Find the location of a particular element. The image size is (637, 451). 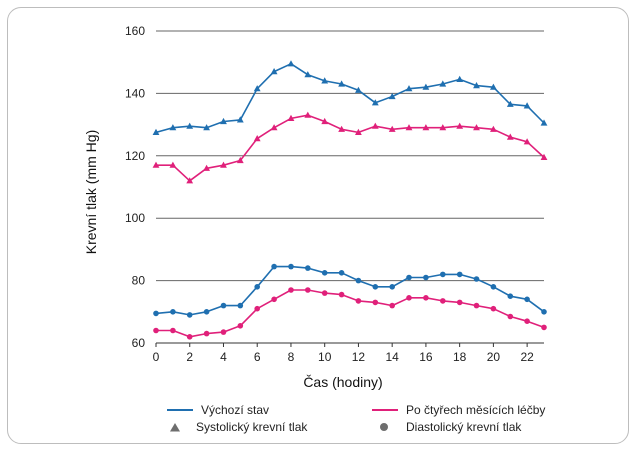

series-diastolic-baseline is located at coordinates (350, 290).